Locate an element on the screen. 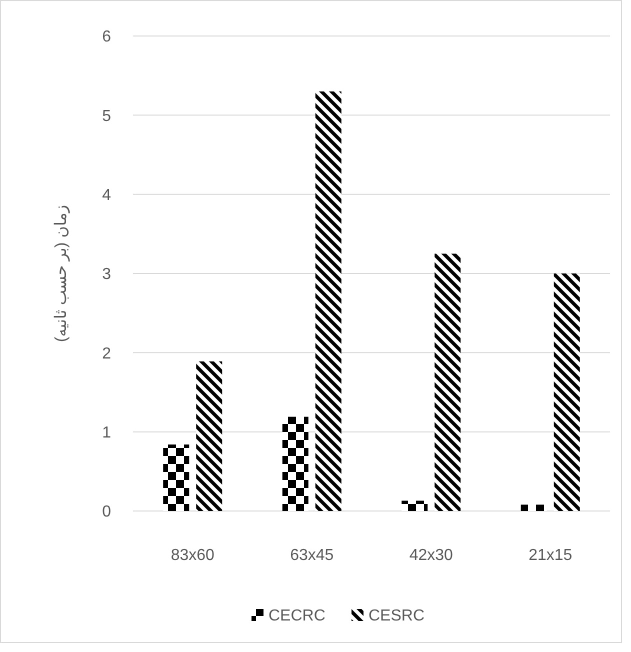 The width and height of the screenshot is (631, 652). y-tick-label: 5 is located at coordinates (107, 116).